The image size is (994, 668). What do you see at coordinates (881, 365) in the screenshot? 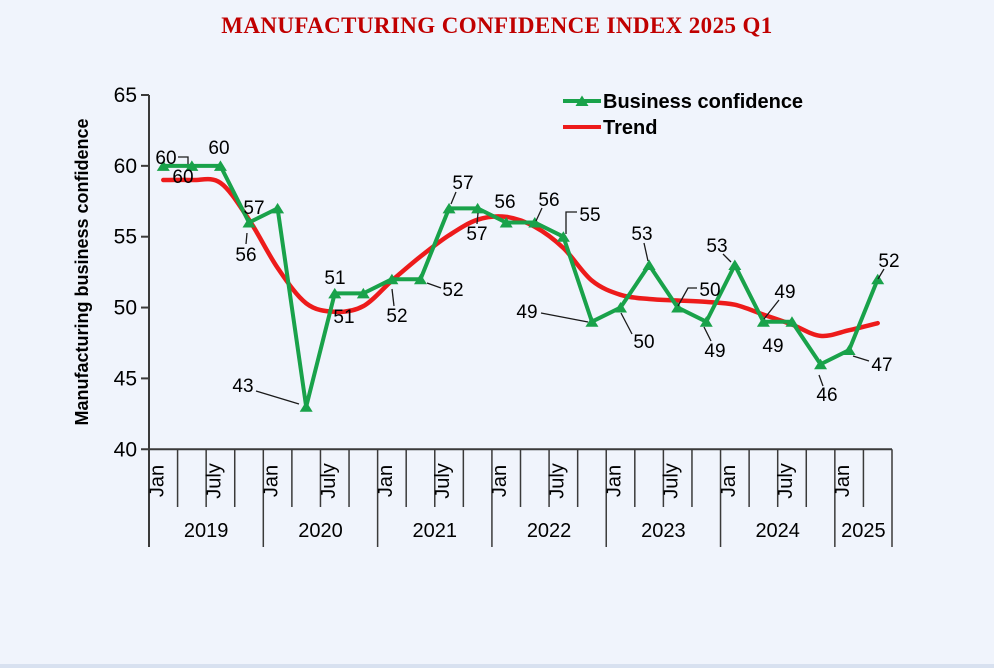
I see `data-label: 47` at bounding box center [881, 365].